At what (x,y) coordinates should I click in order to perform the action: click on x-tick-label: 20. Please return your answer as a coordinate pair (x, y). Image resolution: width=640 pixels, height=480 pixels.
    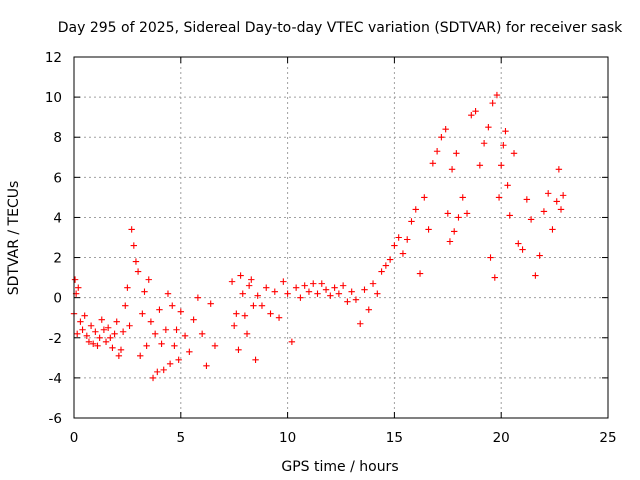
    Looking at the image, I should click on (501, 438).